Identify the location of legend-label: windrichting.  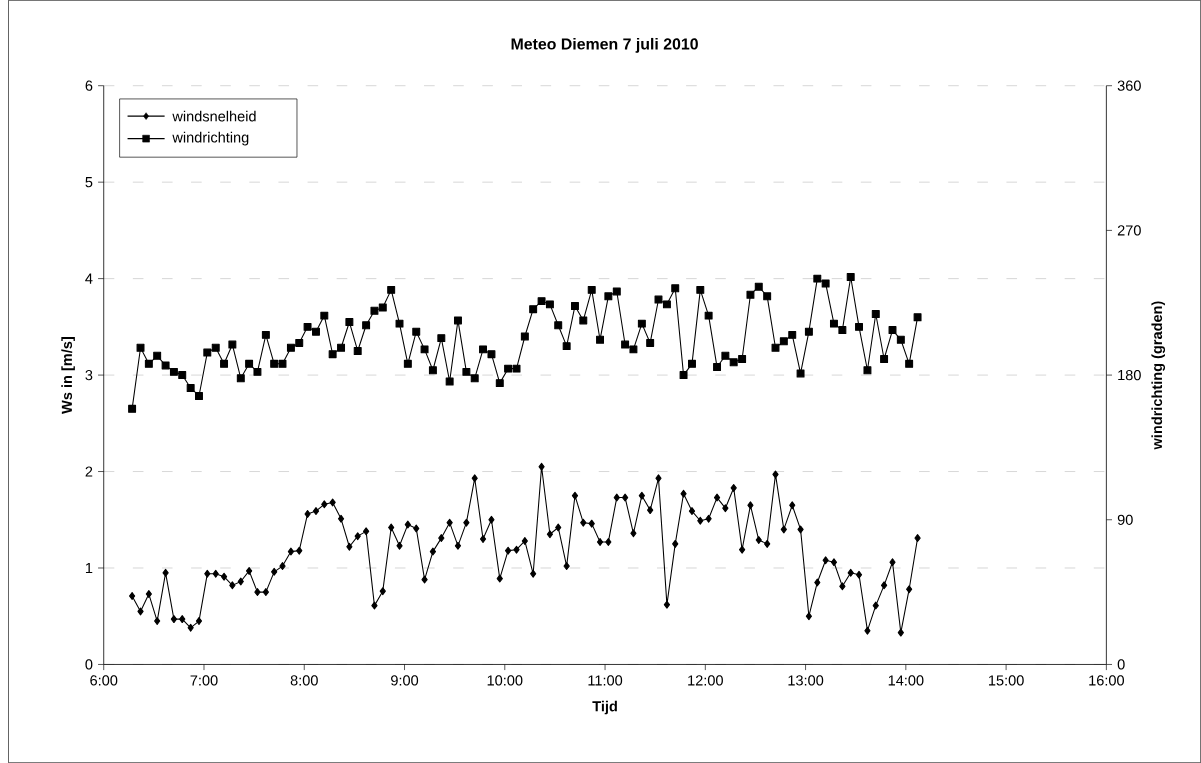
(210, 138).